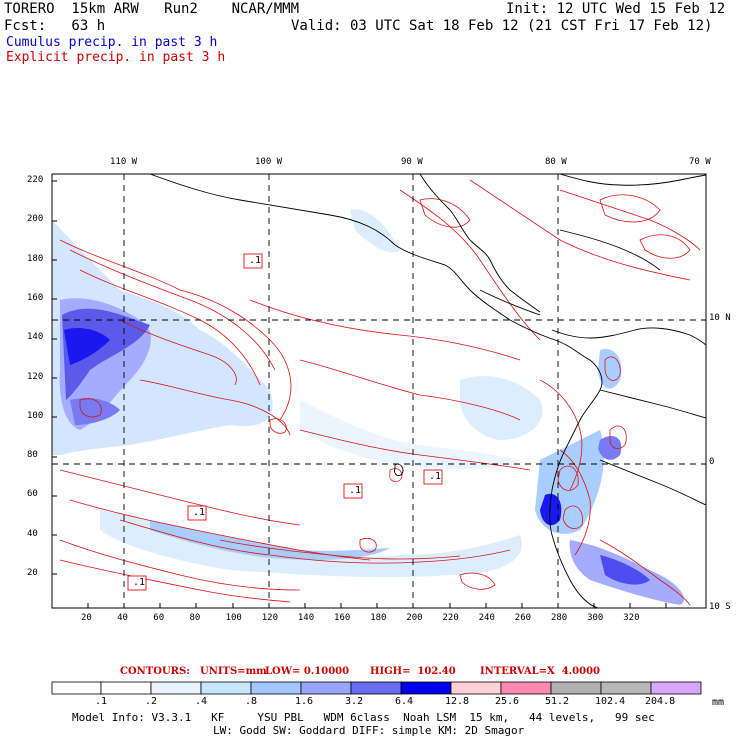  Describe the element at coordinates (507, 701) in the screenshot. I see `colorbar-label: 25.6` at that location.